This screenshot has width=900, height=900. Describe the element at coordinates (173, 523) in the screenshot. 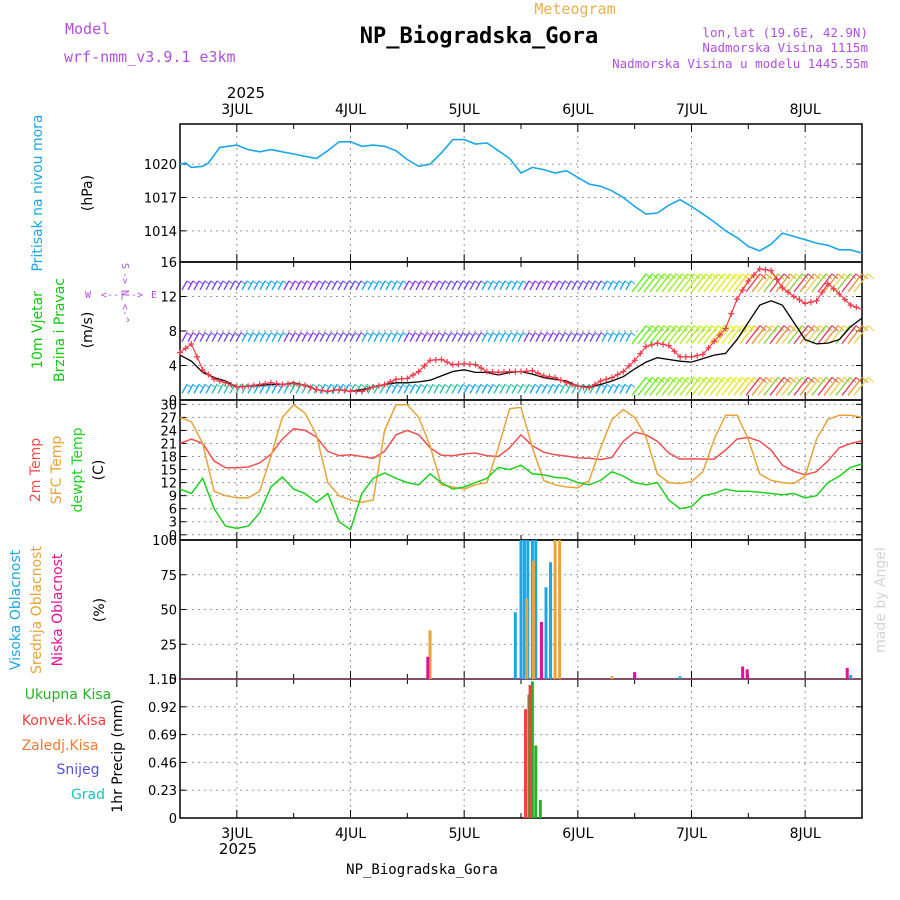

I see `y-tick-label: 3` at that location.